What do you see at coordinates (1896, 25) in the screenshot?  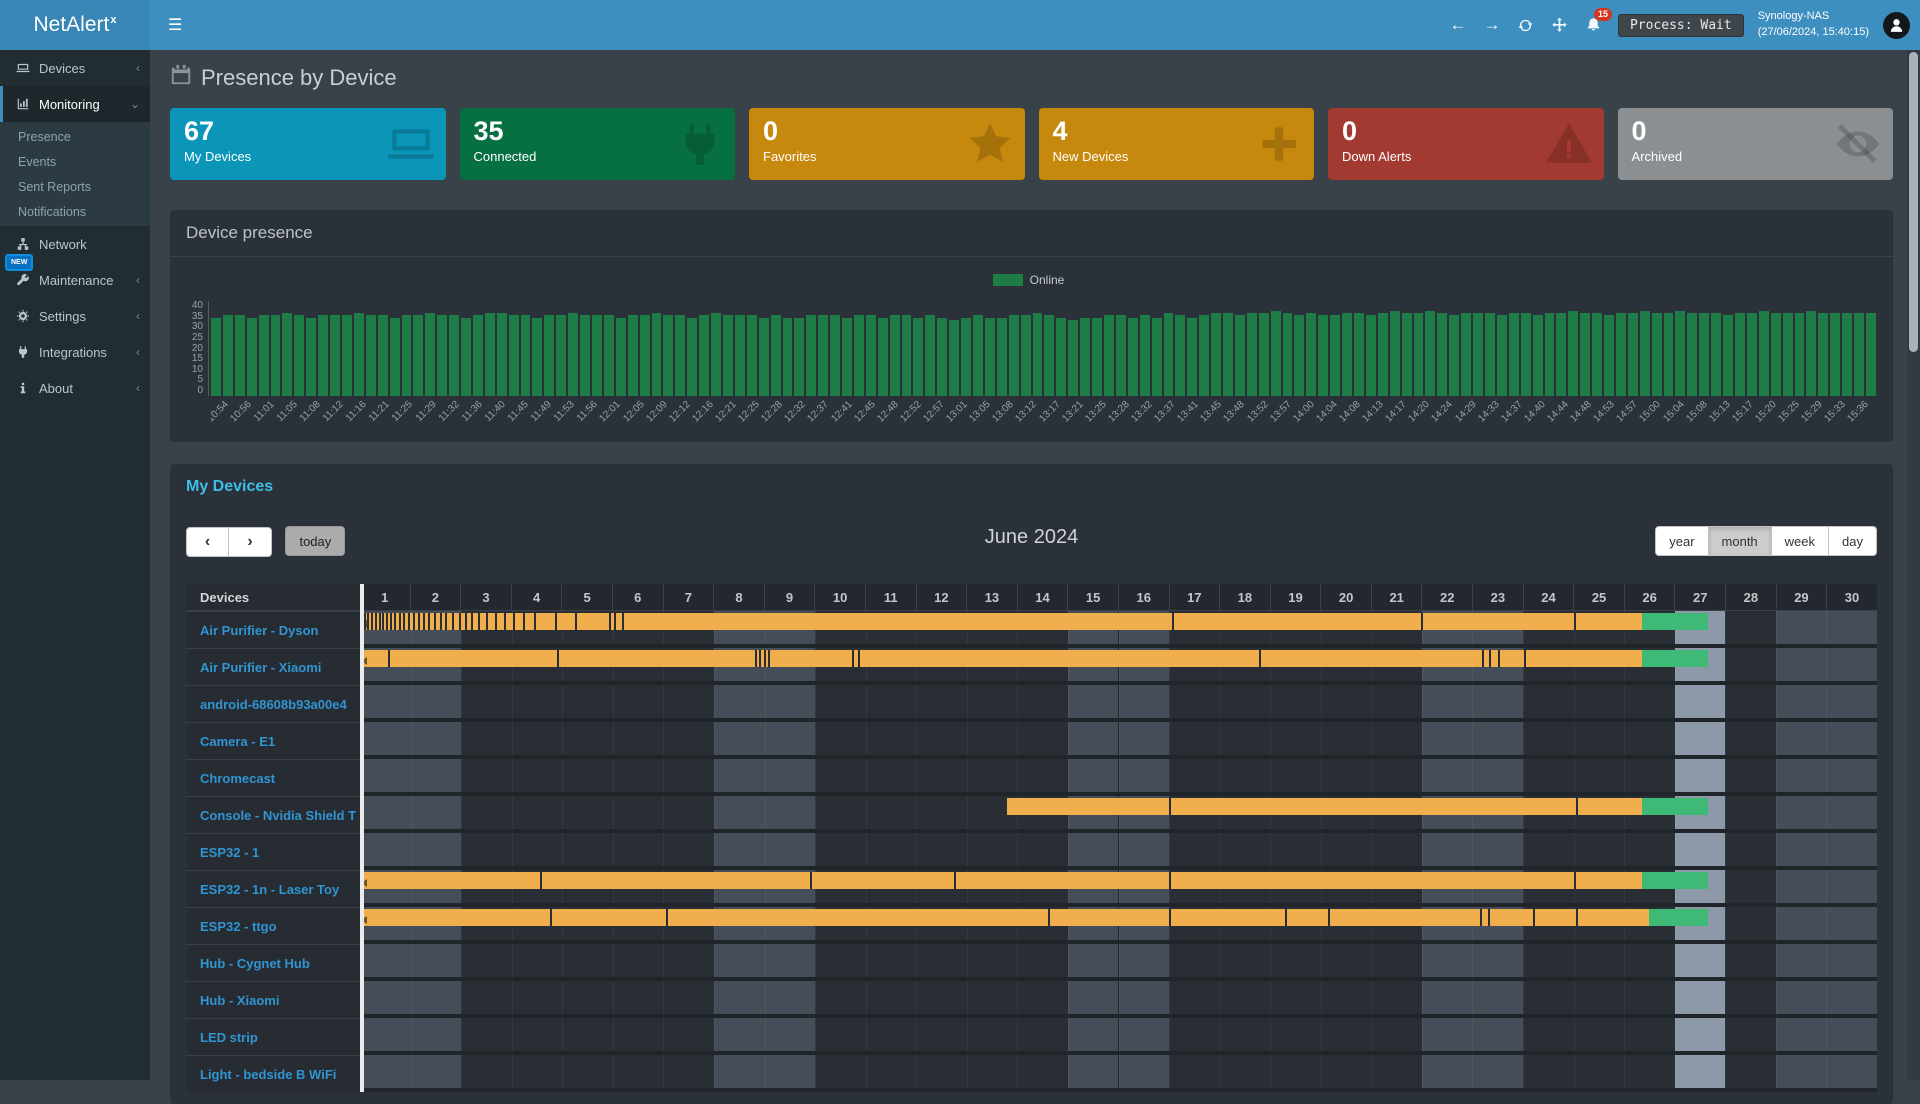 I see `user-avatar` at bounding box center [1896, 25].